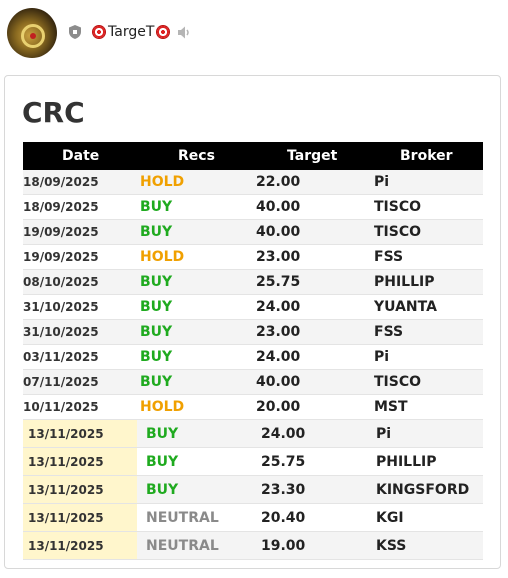 The image size is (508, 578). I want to click on table-row: 08/10/2025 BUY 25.75 PHILLIP, so click(253, 282).